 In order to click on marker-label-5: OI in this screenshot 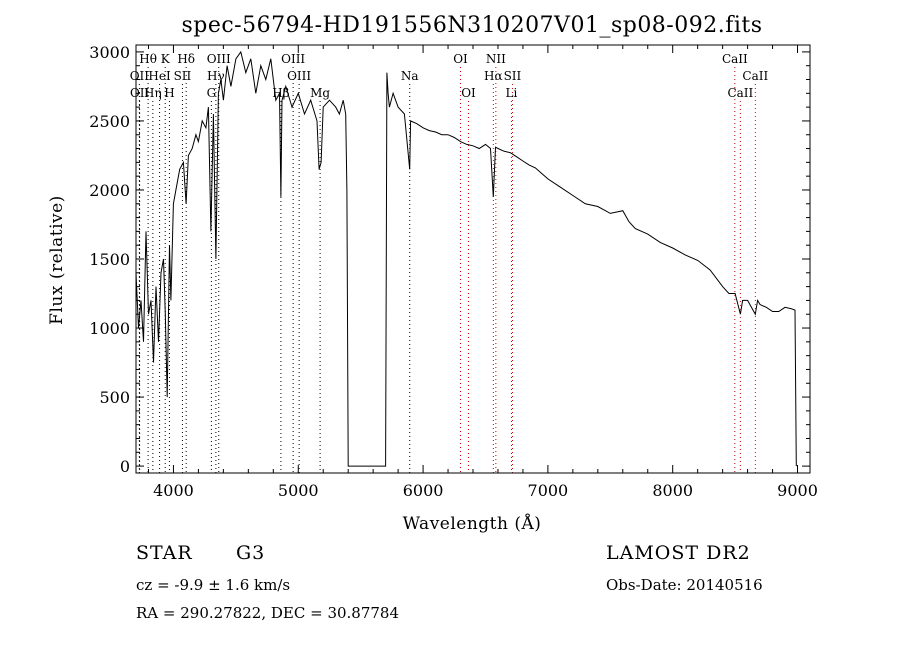, I will do `click(460, 59)`.